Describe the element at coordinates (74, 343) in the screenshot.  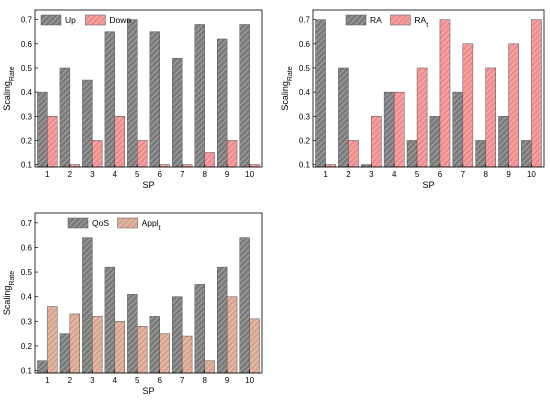
I see `bar-b-sp2` at that location.